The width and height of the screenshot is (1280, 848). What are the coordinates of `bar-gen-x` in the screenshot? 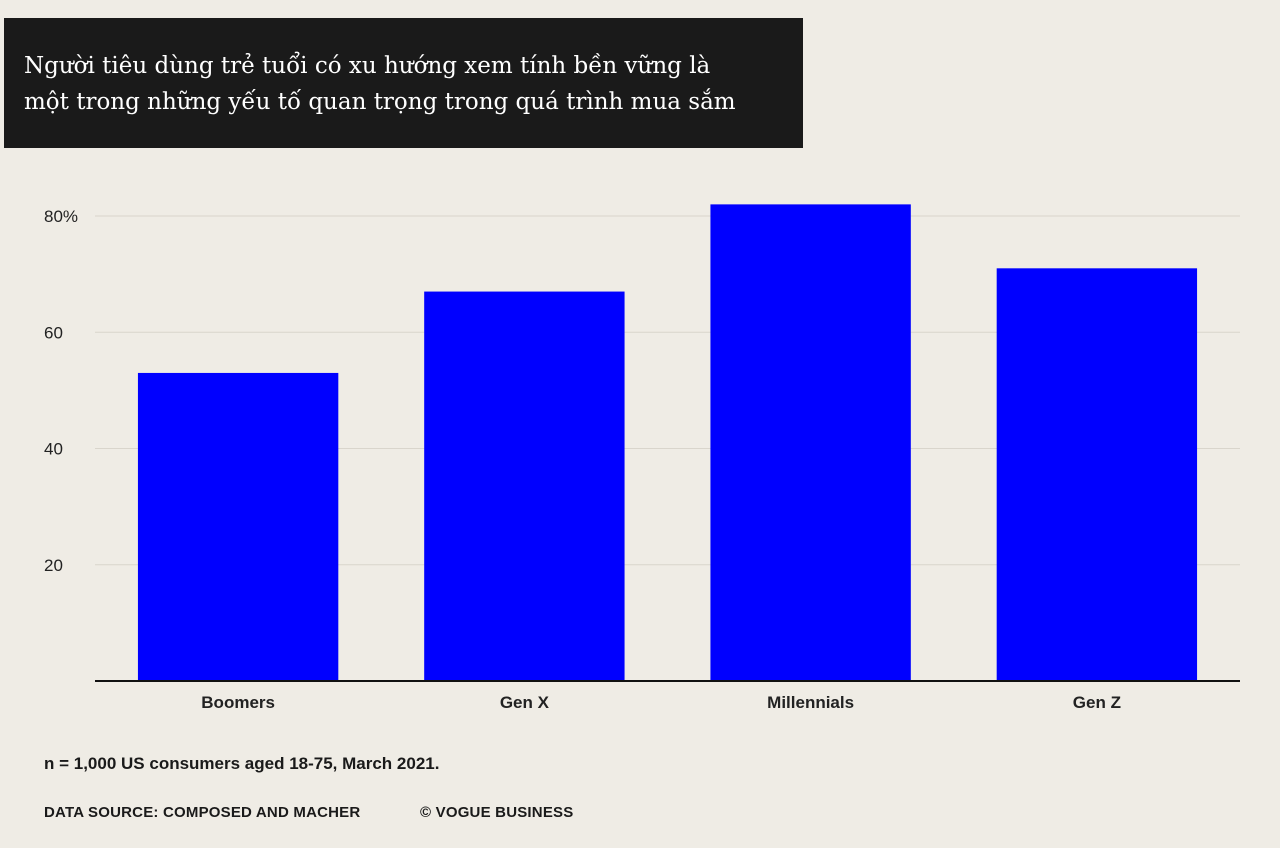 It's located at (524, 486).